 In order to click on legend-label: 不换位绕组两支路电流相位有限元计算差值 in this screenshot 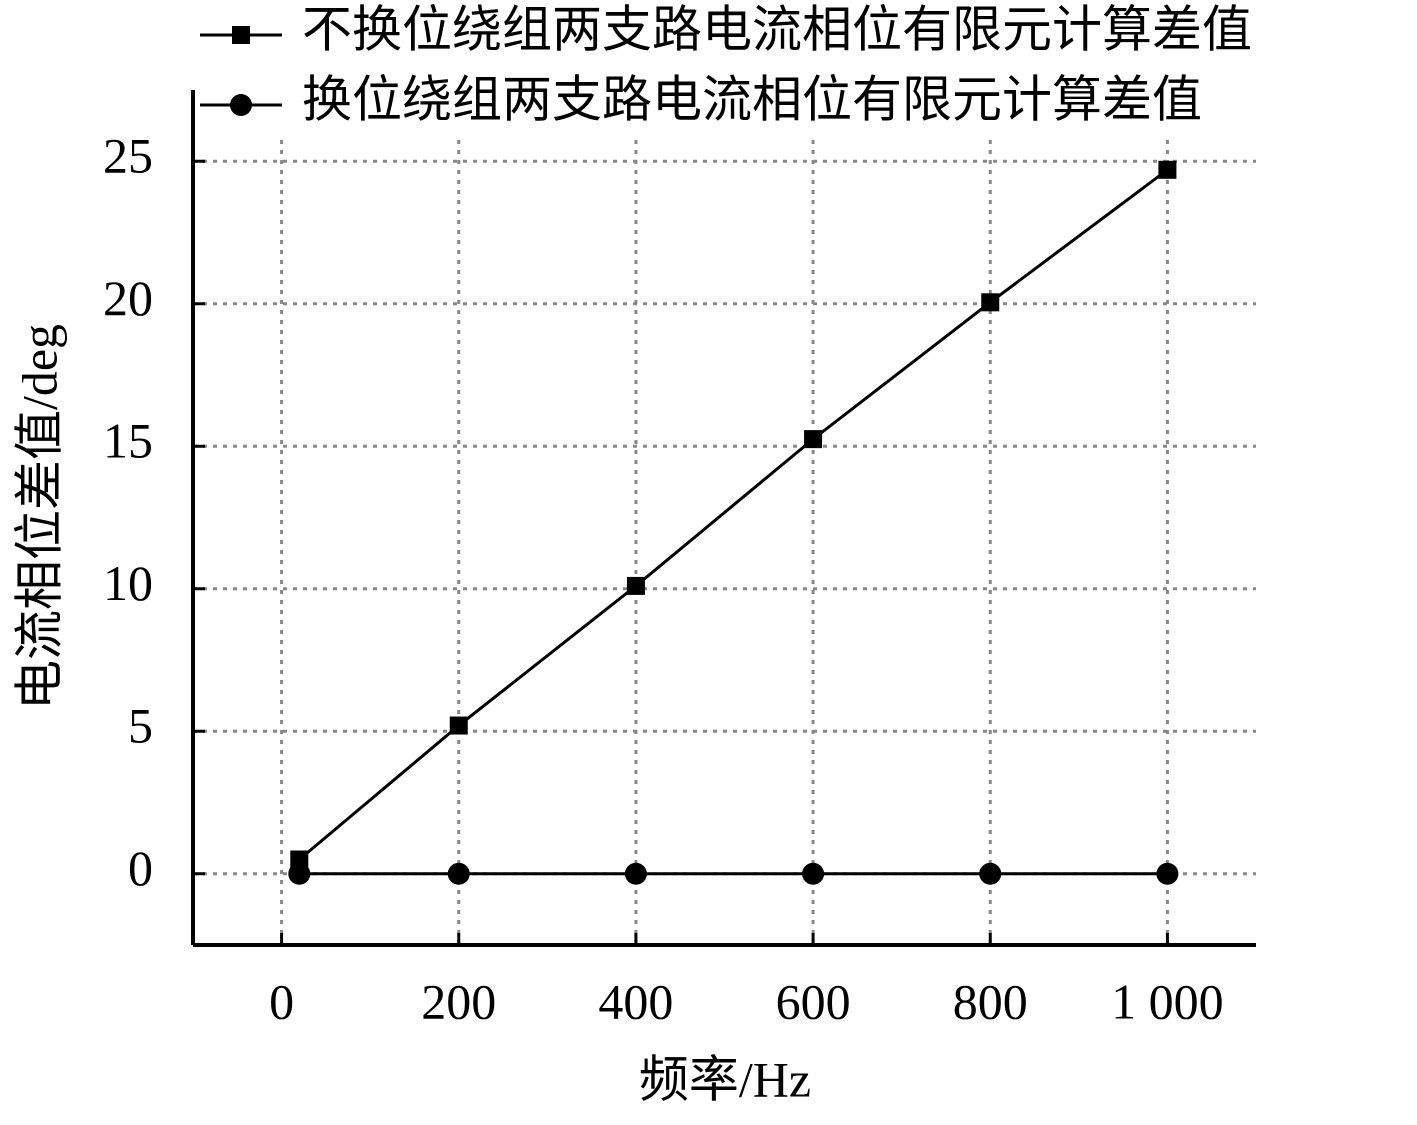, I will do `click(777, 29)`.